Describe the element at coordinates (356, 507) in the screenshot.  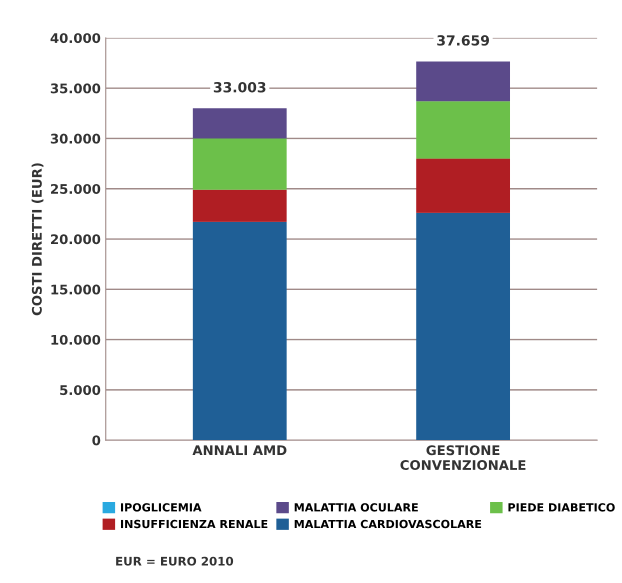
I see `legend-label: MALATTIA OCULARE` at that location.